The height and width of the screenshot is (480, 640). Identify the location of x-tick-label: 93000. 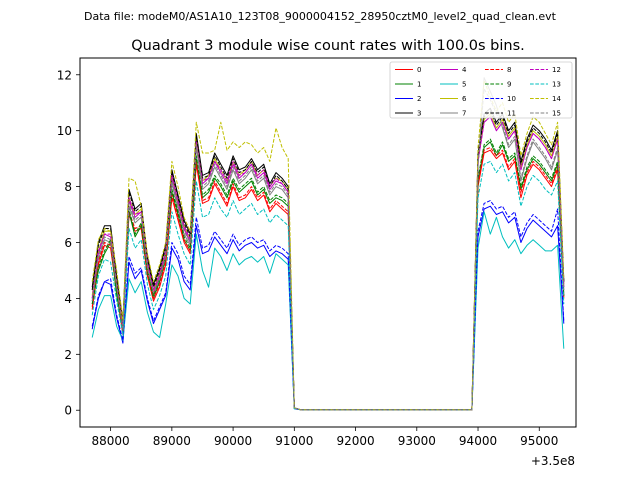
(417, 441).